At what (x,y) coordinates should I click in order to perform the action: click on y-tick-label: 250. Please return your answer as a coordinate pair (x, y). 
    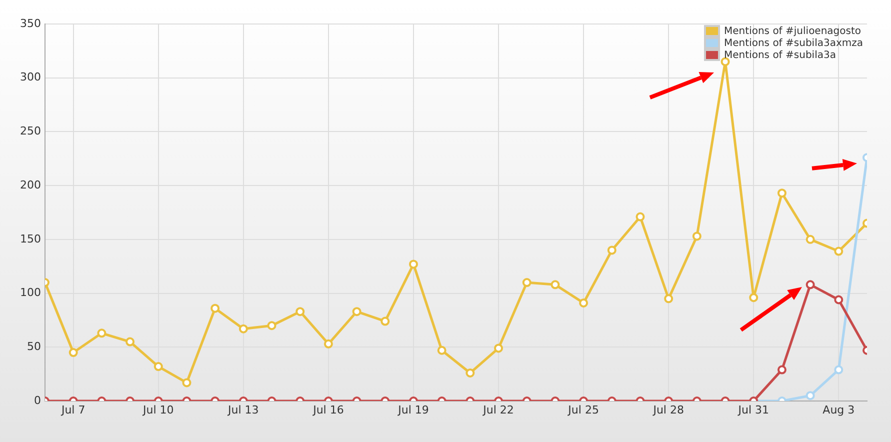
    Looking at the image, I should click on (30, 131).